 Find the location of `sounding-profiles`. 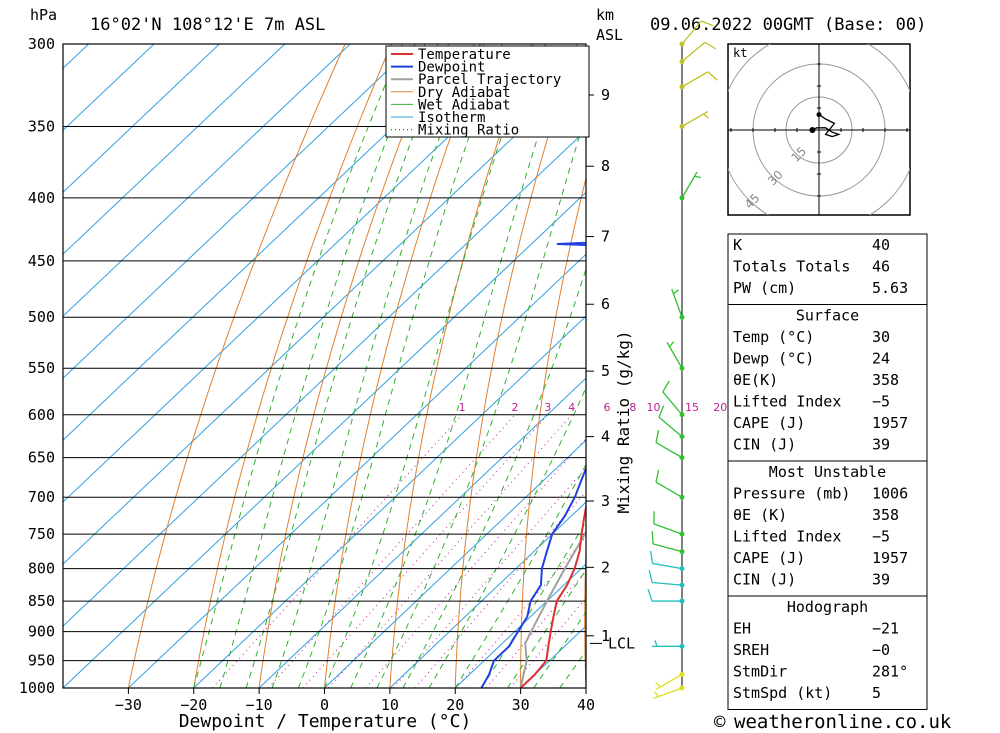

sounding-profiles is located at coordinates (533, 464).